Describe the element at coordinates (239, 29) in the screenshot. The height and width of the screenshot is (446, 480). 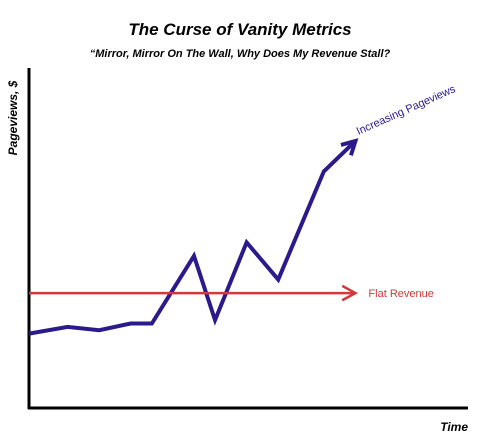
I see `chart-title: The Curse of Vanity Metrics` at that location.